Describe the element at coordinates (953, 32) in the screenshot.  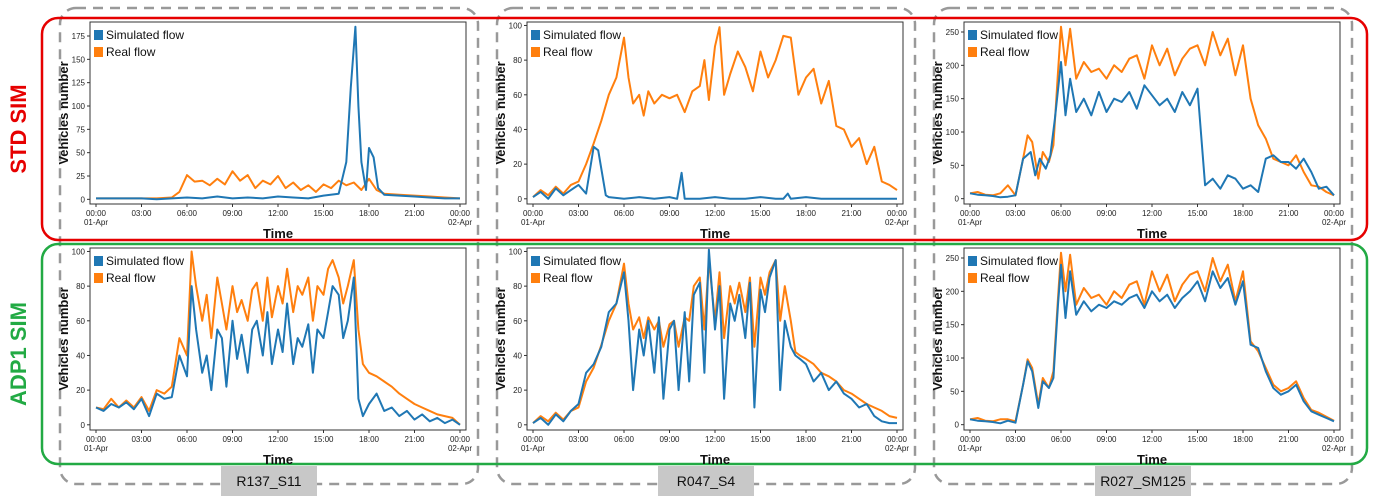
I see `y-tick-label: 250` at that location.